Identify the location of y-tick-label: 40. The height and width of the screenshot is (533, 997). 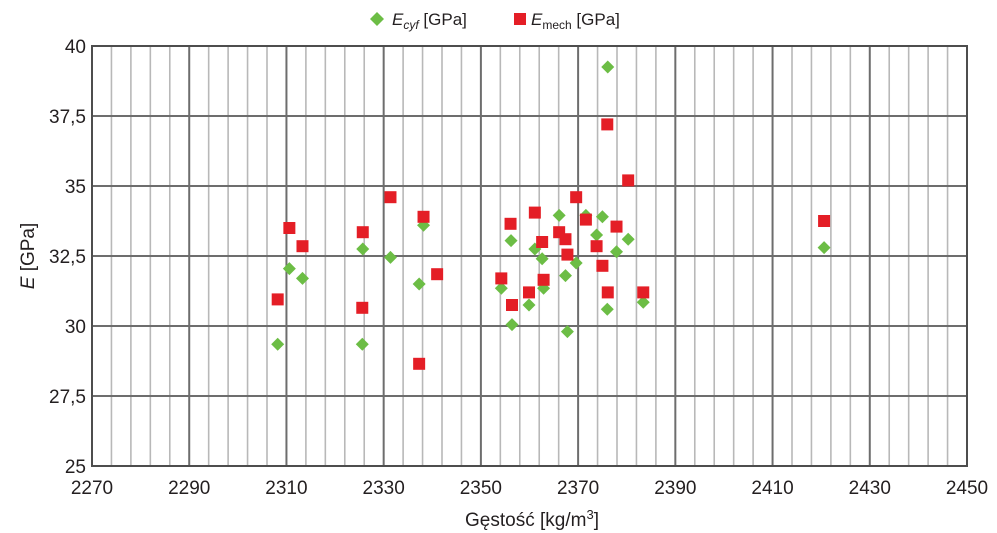
(75, 47).